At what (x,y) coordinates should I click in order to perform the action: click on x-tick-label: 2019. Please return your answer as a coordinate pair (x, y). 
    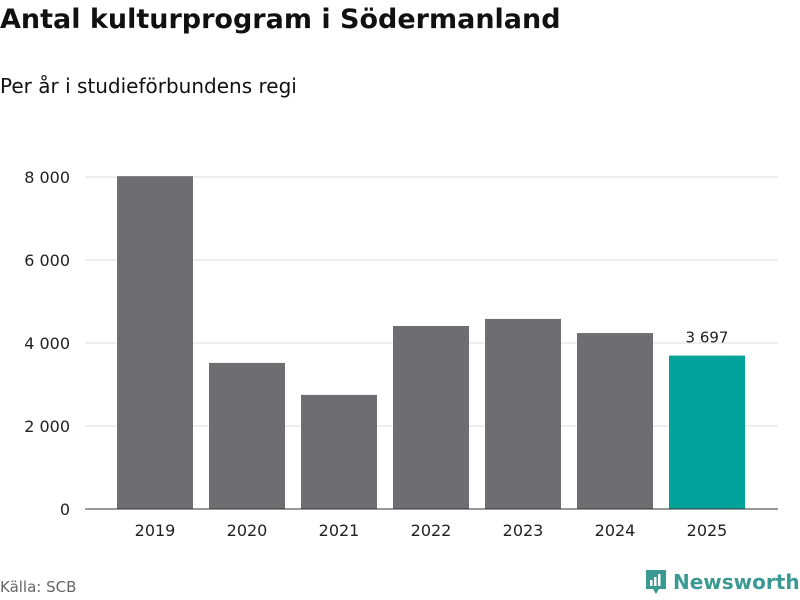
    Looking at the image, I should click on (155, 530).